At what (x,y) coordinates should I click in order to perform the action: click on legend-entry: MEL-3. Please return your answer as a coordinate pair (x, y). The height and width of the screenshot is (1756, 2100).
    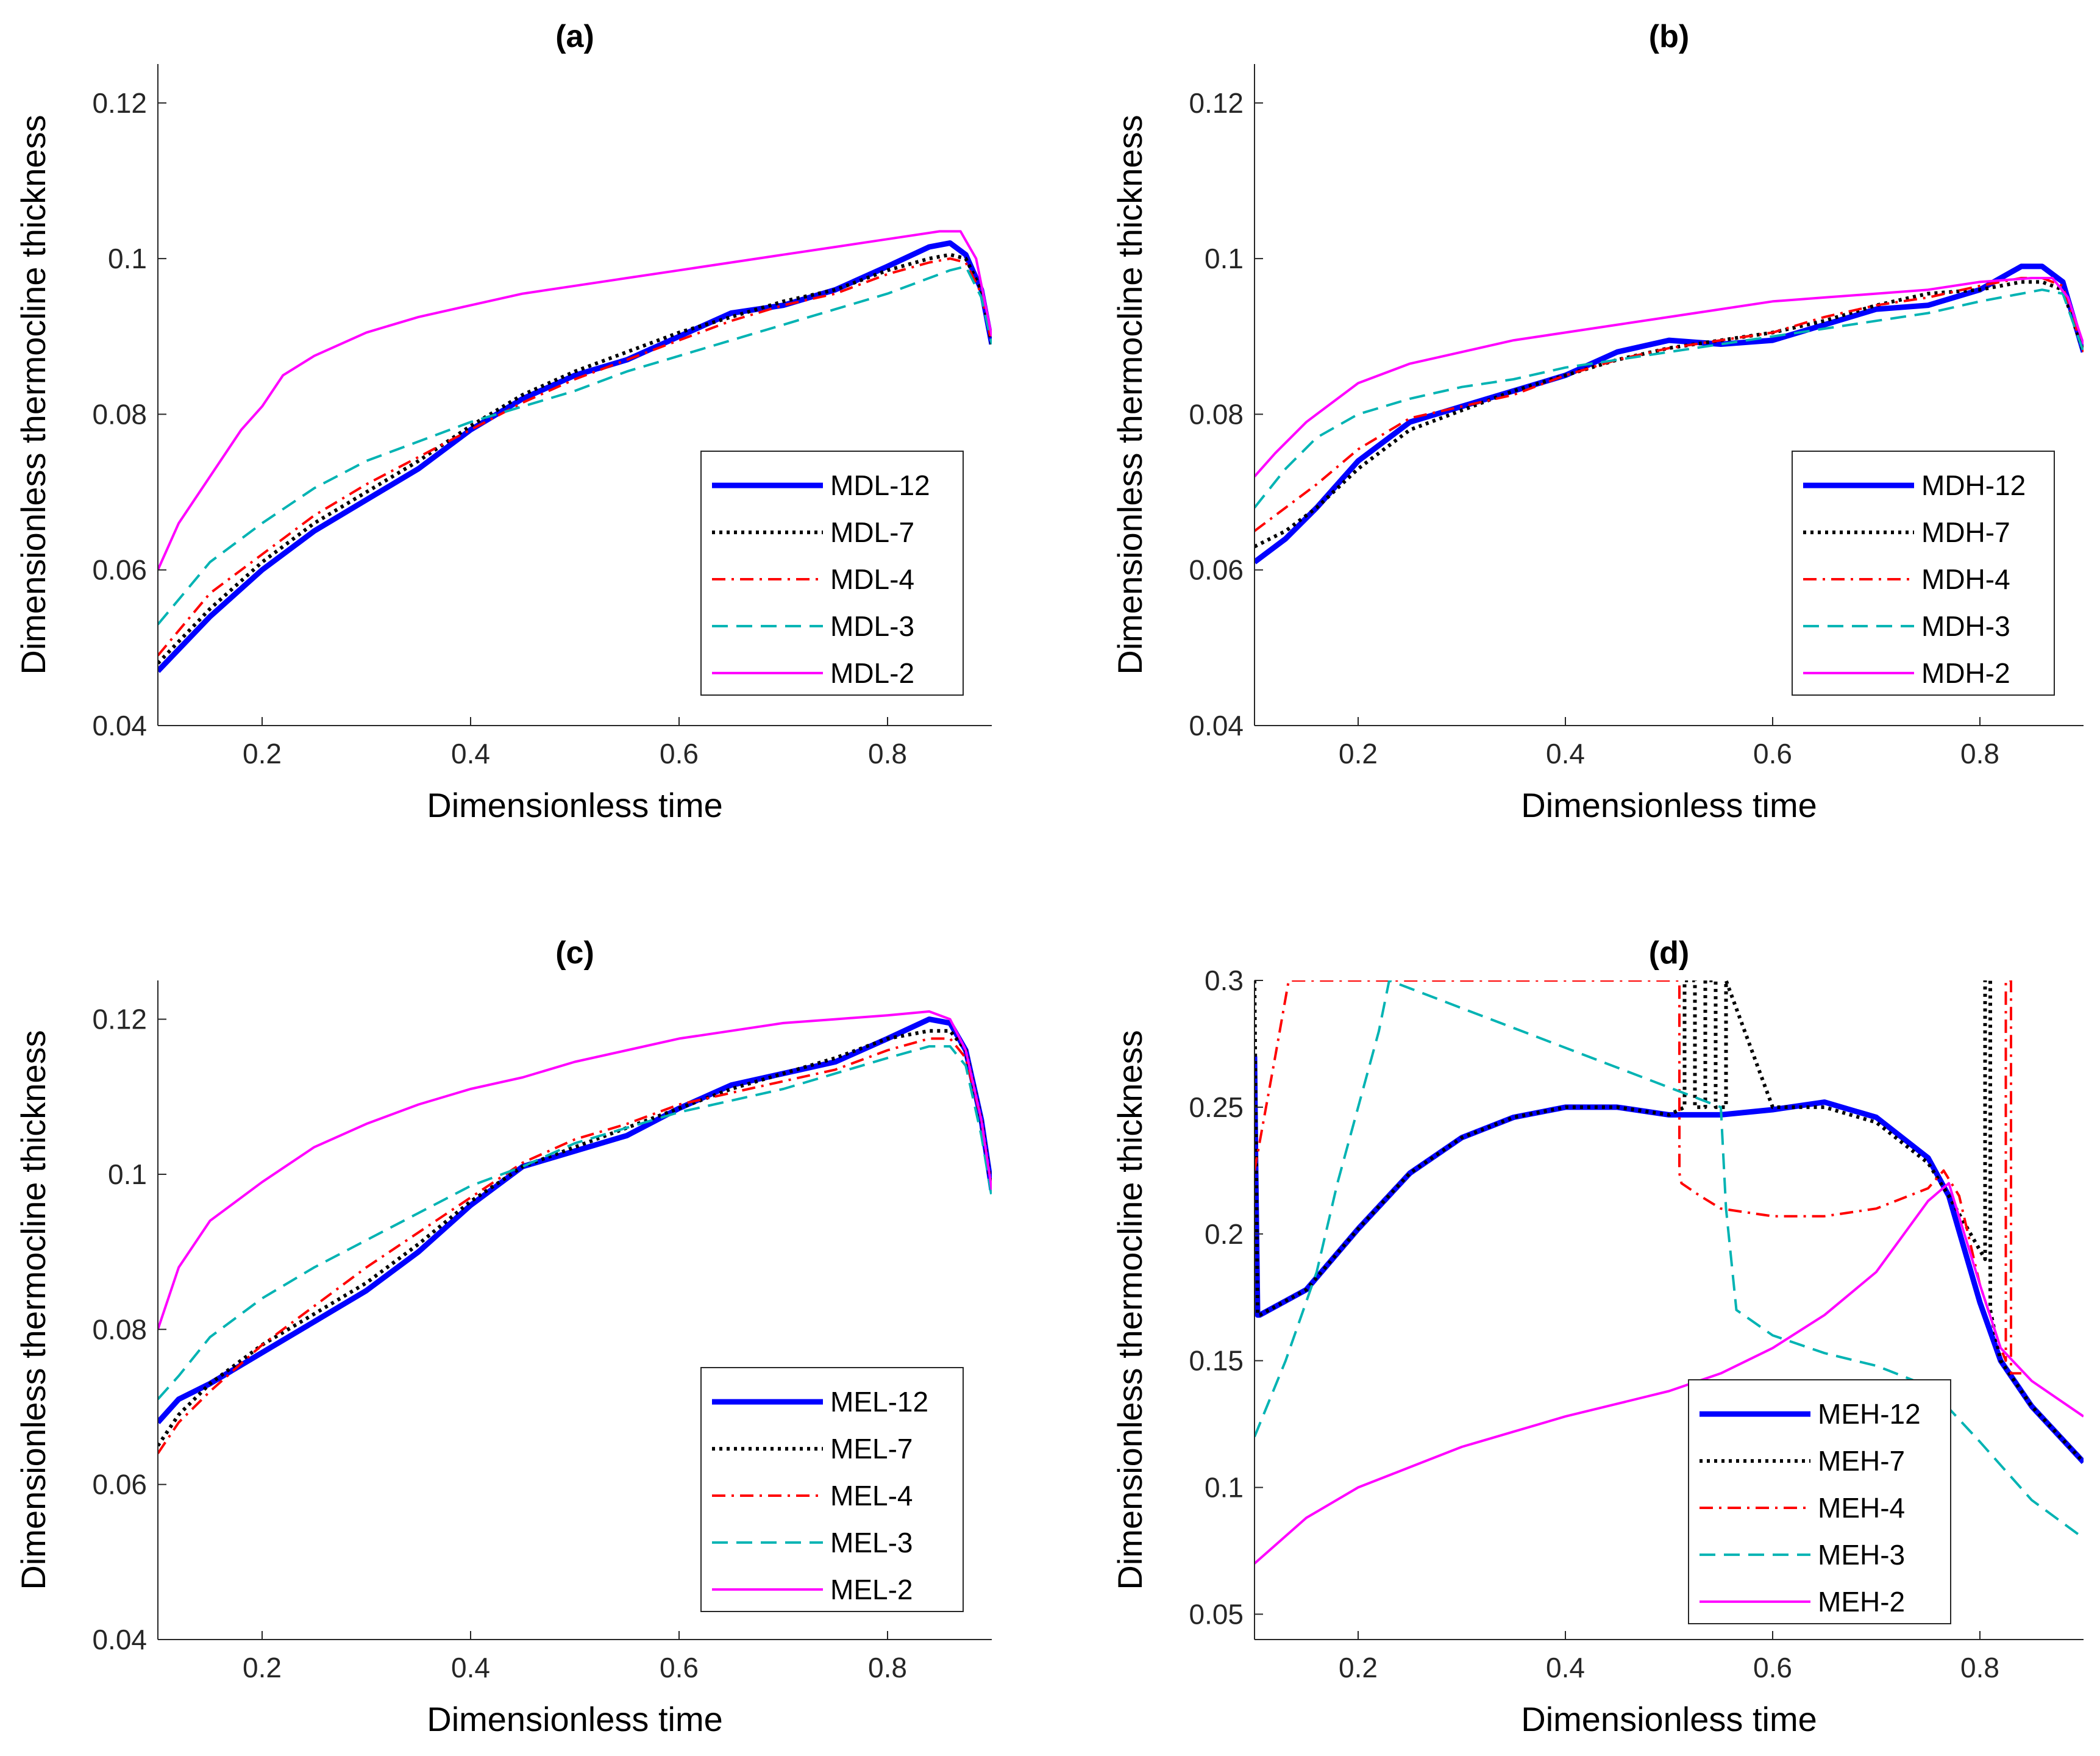
    Looking at the image, I should click on (871, 1542).